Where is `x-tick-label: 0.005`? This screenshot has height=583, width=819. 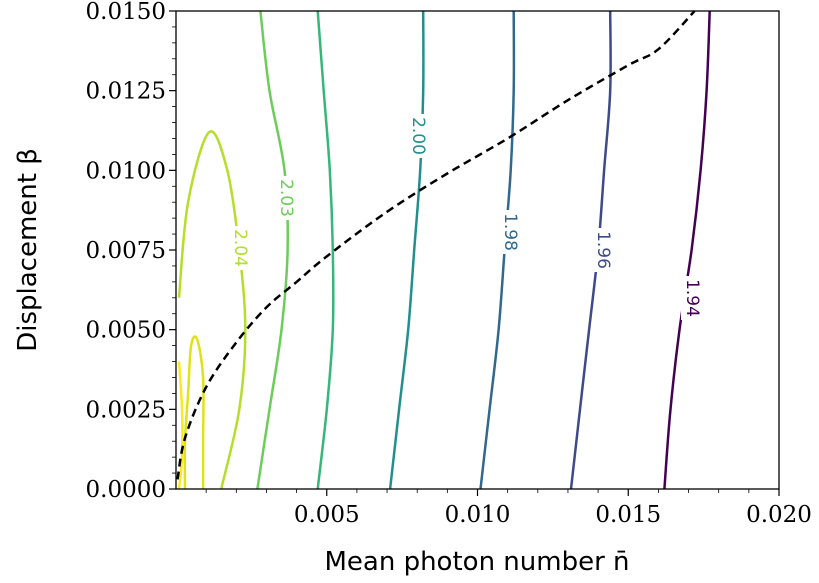 x-tick-label: 0.005 is located at coordinates (327, 515).